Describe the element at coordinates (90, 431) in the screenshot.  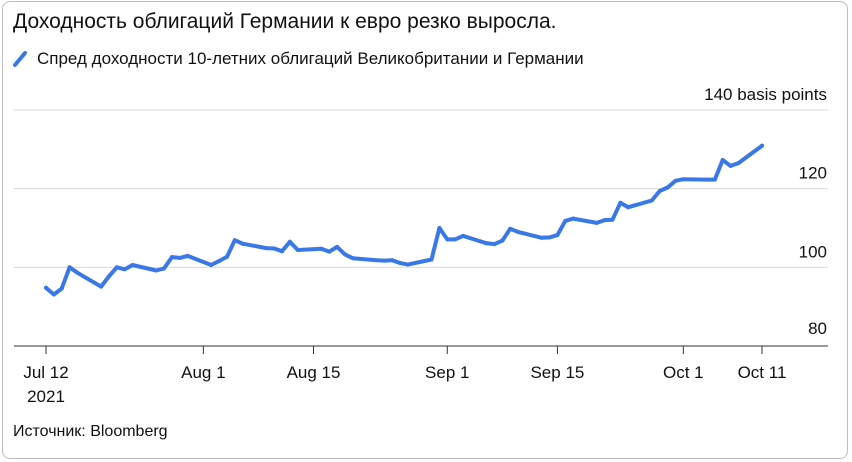
I see `source-note: Источник: Bloomberg` at that location.